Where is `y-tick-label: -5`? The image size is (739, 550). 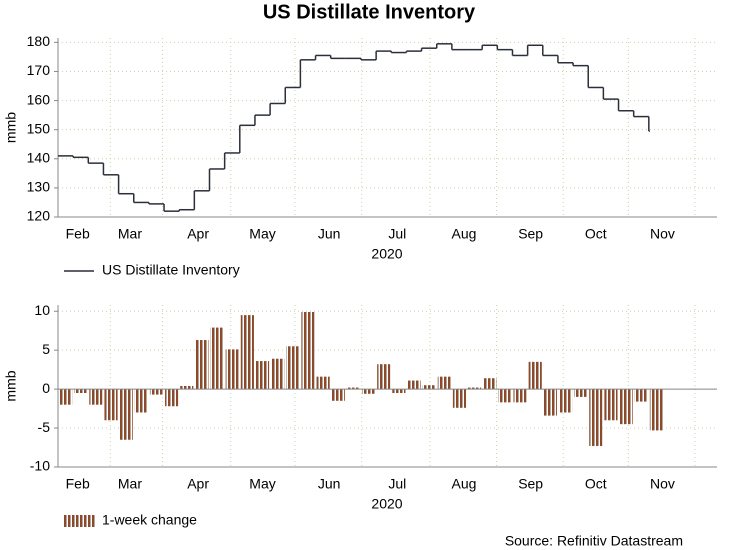
y-tick-label: -5 is located at coordinates (44, 427).